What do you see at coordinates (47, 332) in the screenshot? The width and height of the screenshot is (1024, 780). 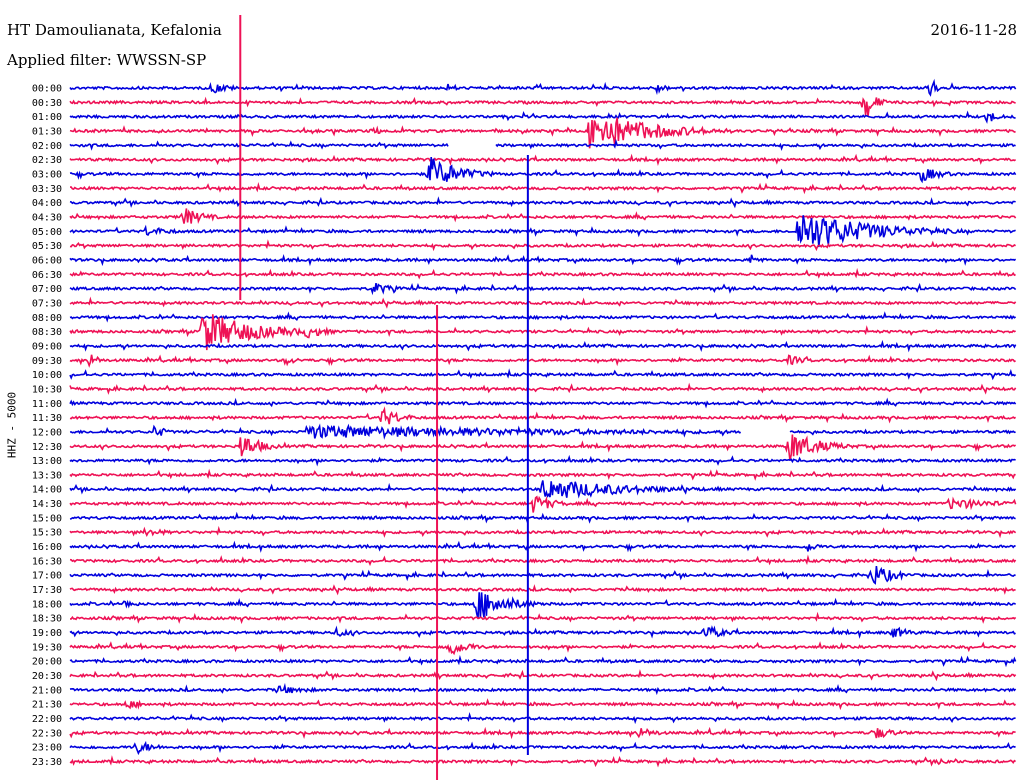 I see `row-time-label: 08:30` at bounding box center [47, 332].